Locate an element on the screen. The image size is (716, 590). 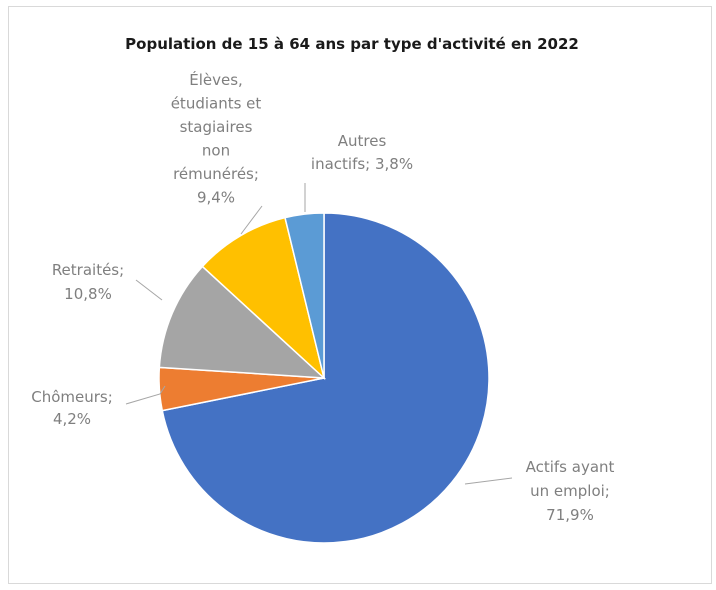
leader-line-eleves is located at coordinates (251, 220).